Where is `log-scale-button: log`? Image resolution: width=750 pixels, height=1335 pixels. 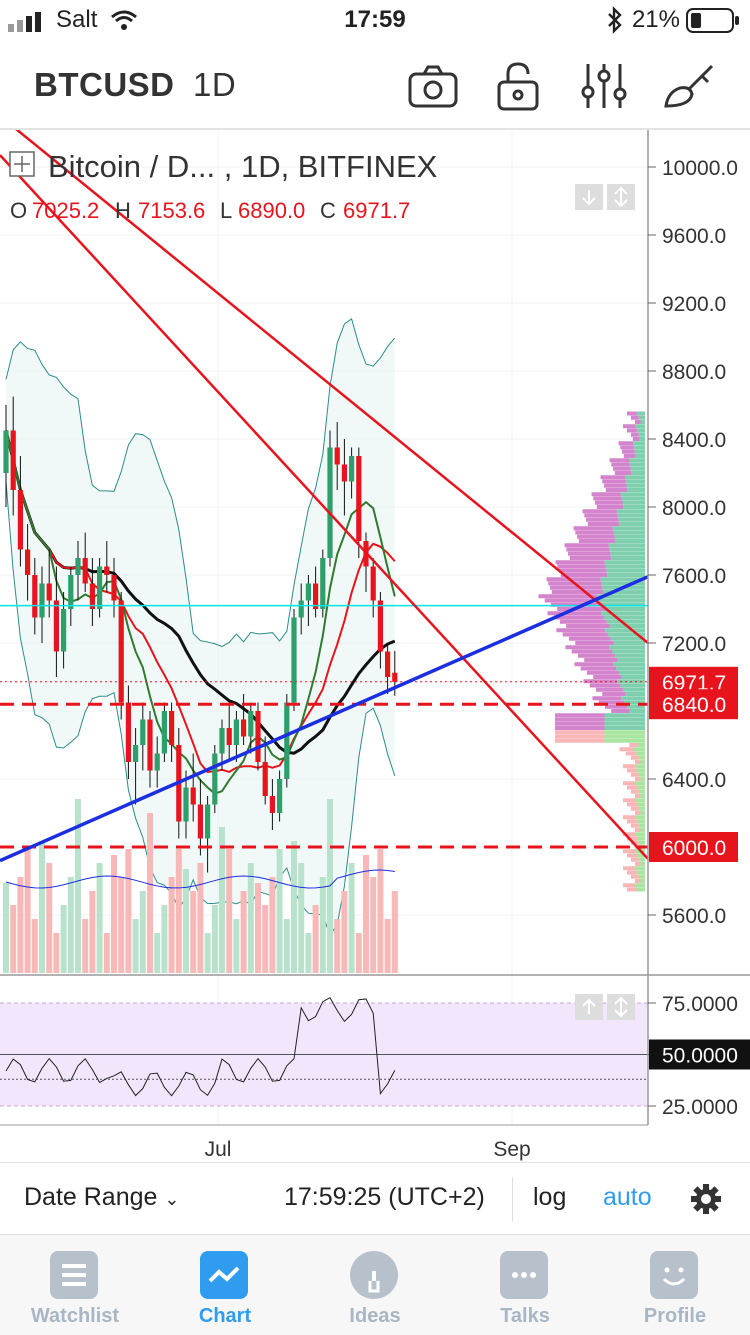
log-scale-button: log is located at coordinates (550, 1197).